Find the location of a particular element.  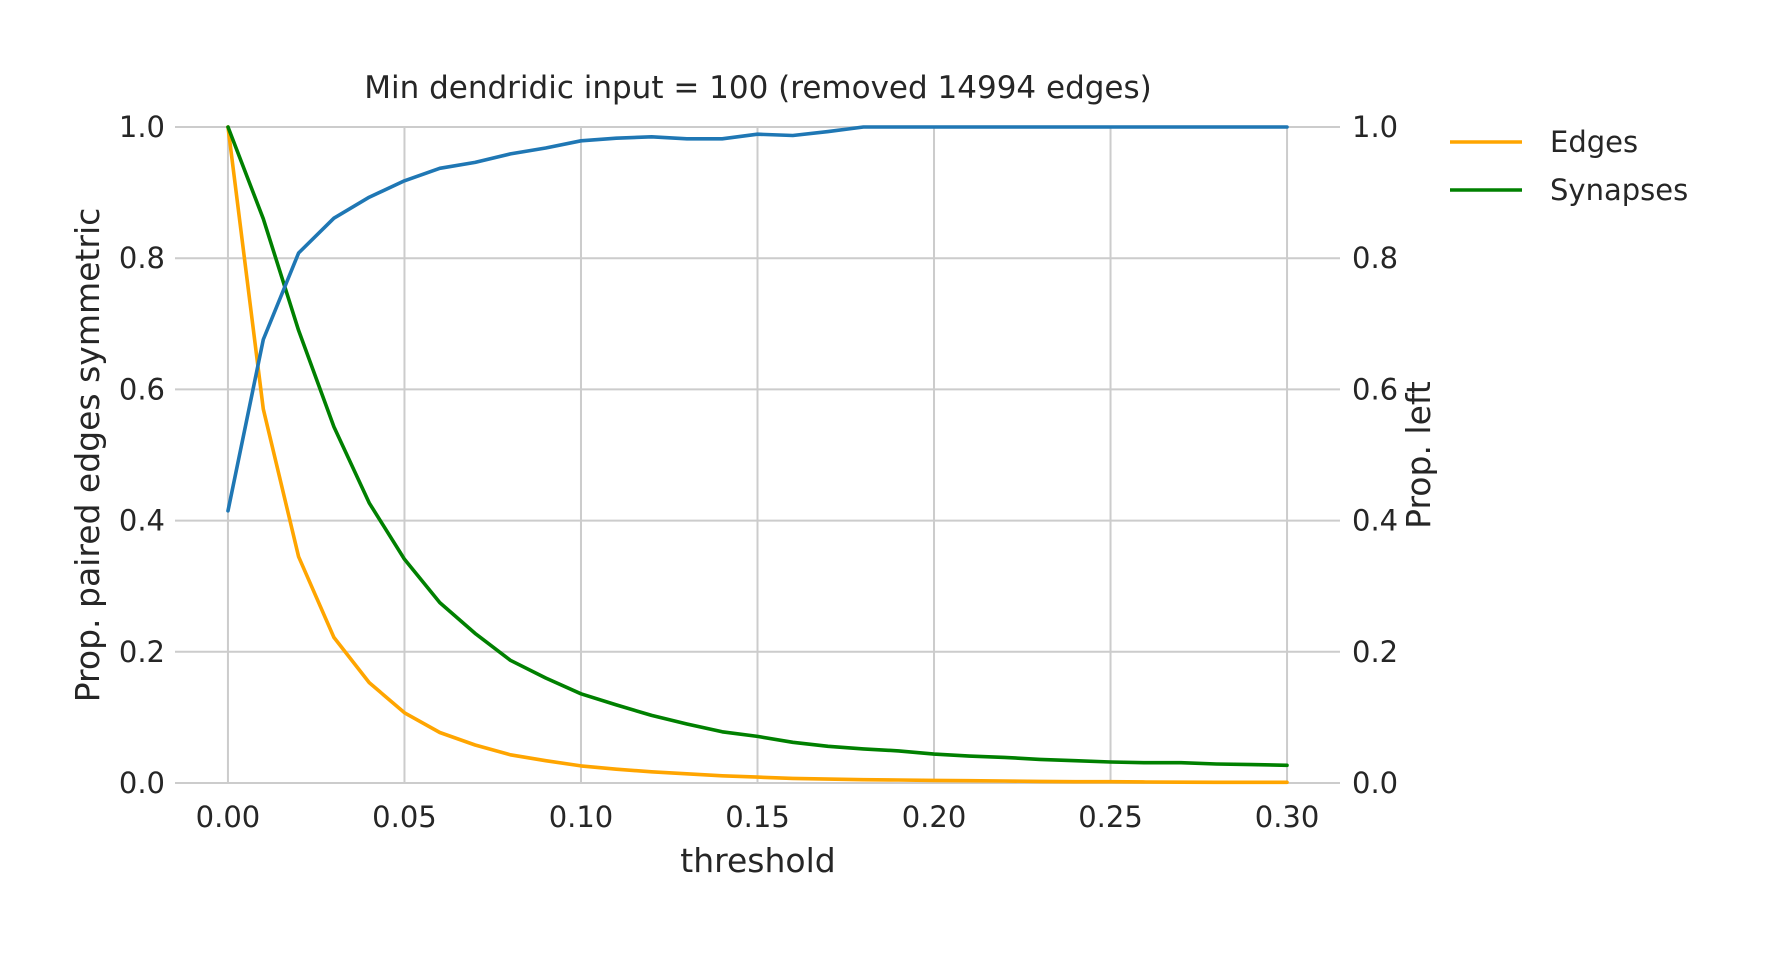

y-tick-label-left: 0.8 is located at coordinates (142, 258).